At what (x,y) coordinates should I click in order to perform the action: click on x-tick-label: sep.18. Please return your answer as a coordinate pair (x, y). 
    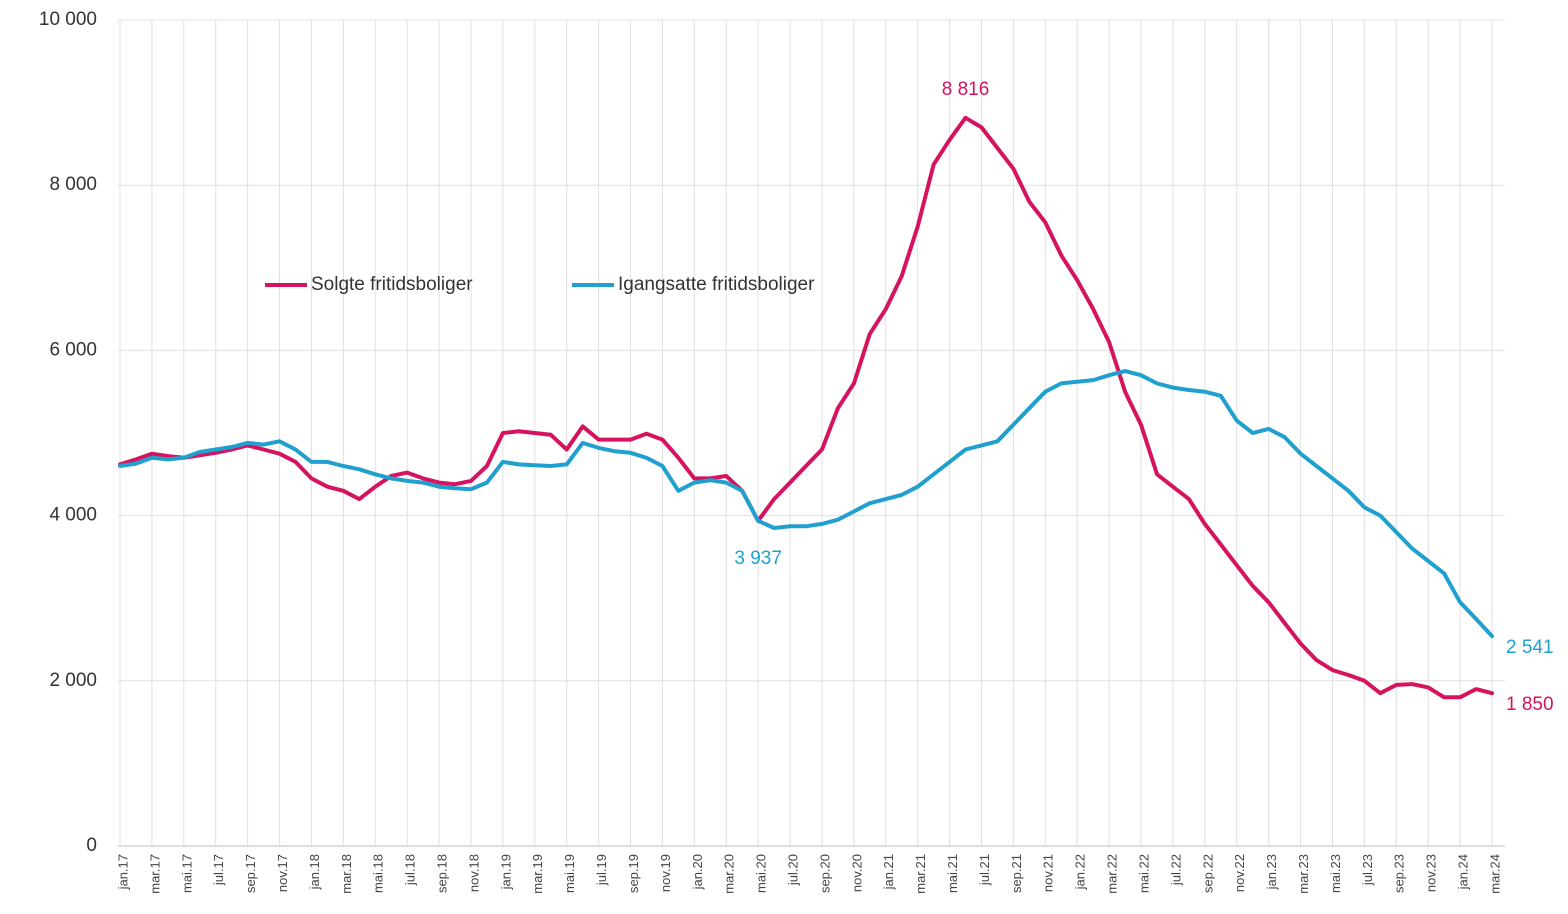
    Looking at the image, I should click on (442, 873).